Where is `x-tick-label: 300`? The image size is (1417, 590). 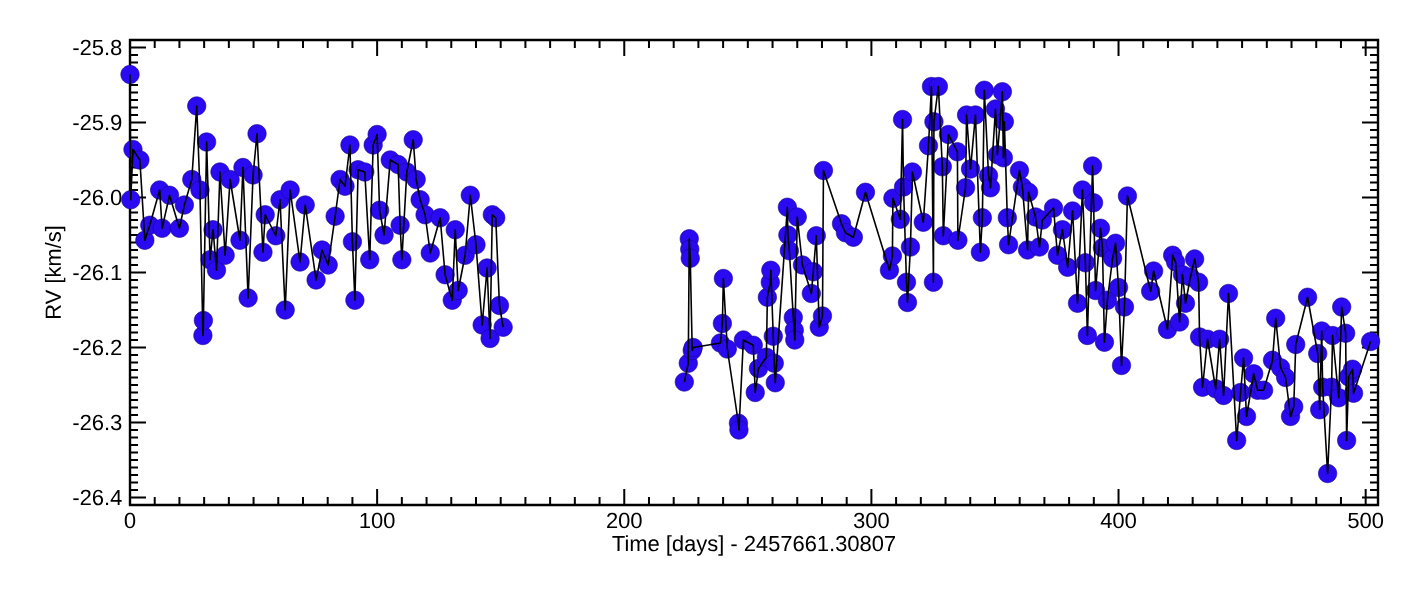
x-tick-label: 300 is located at coordinates (871, 520).